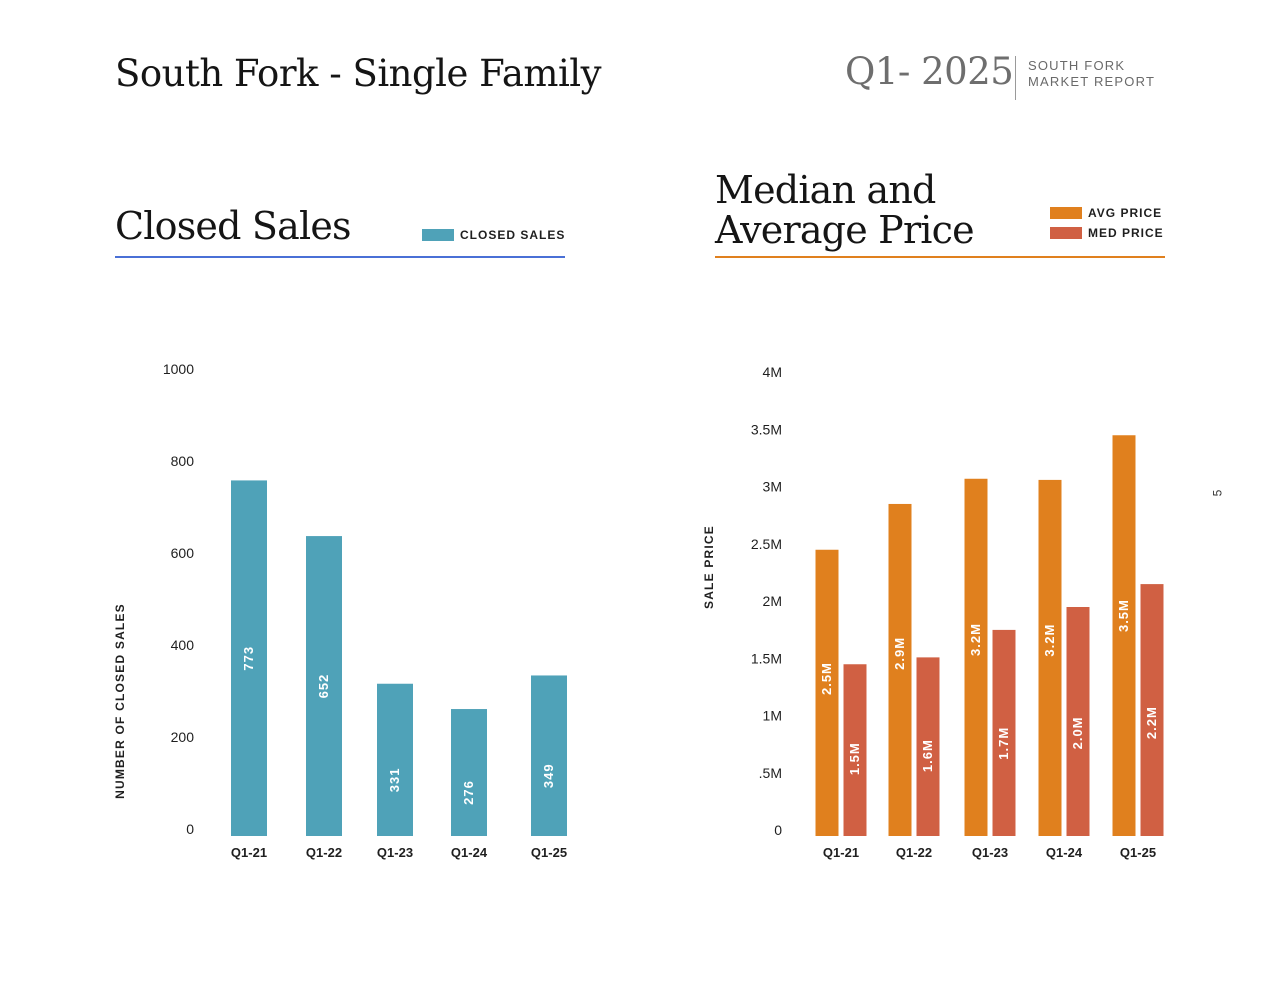 The image size is (1280, 988). What do you see at coordinates (548, 775) in the screenshot?
I see `closed-sales-bar-label: 349` at bounding box center [548, 775].